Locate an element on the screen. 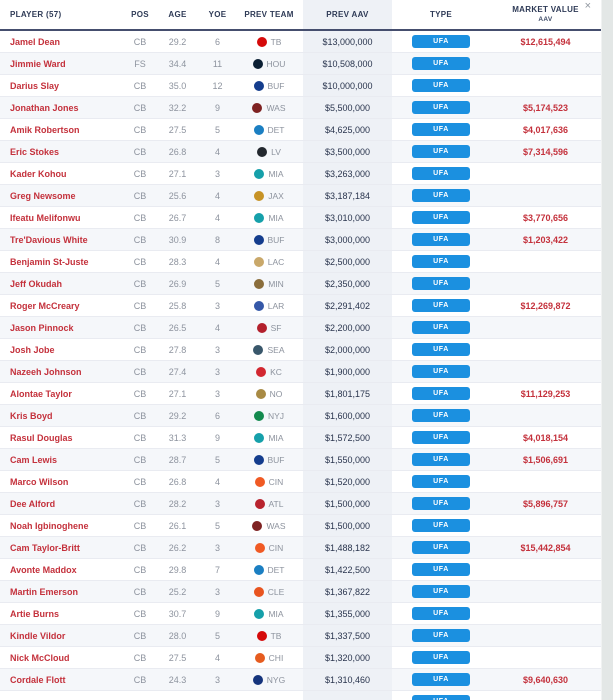 This screenshot has width=613, height=700. column-header-prev-team: PREV TEAM is located at coordinates (269, 14).